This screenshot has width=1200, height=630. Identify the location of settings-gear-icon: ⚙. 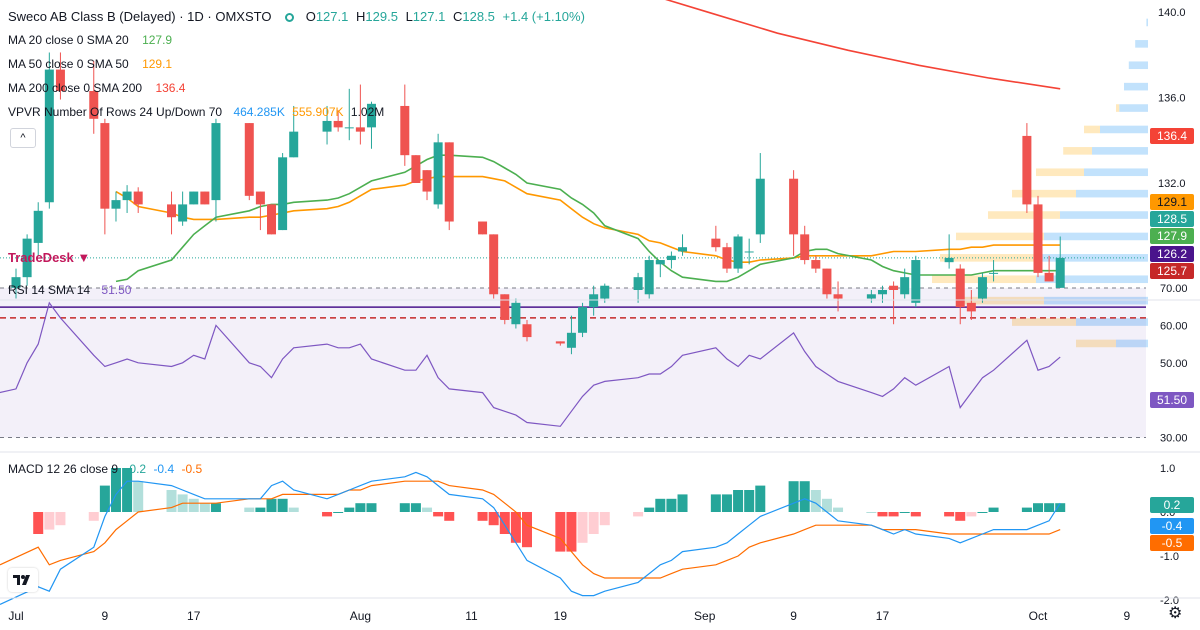
(1175, 613).